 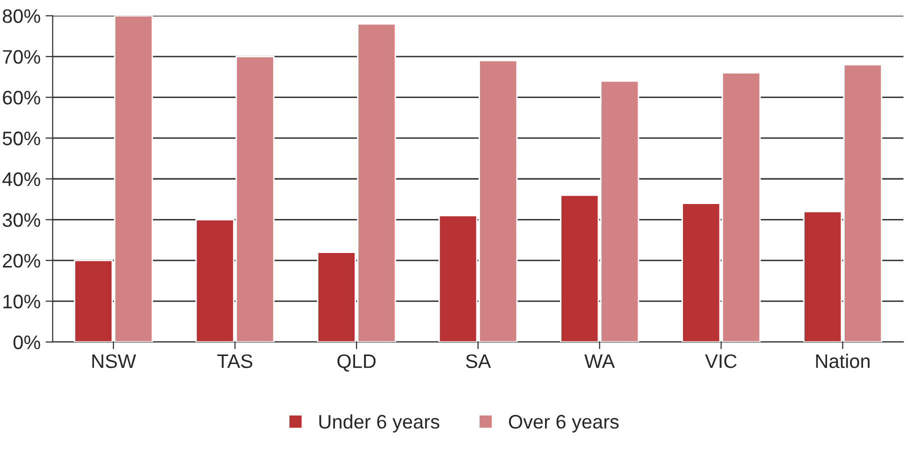 I want to click on y-tick-label: 80%, so click(x=21, y=16).